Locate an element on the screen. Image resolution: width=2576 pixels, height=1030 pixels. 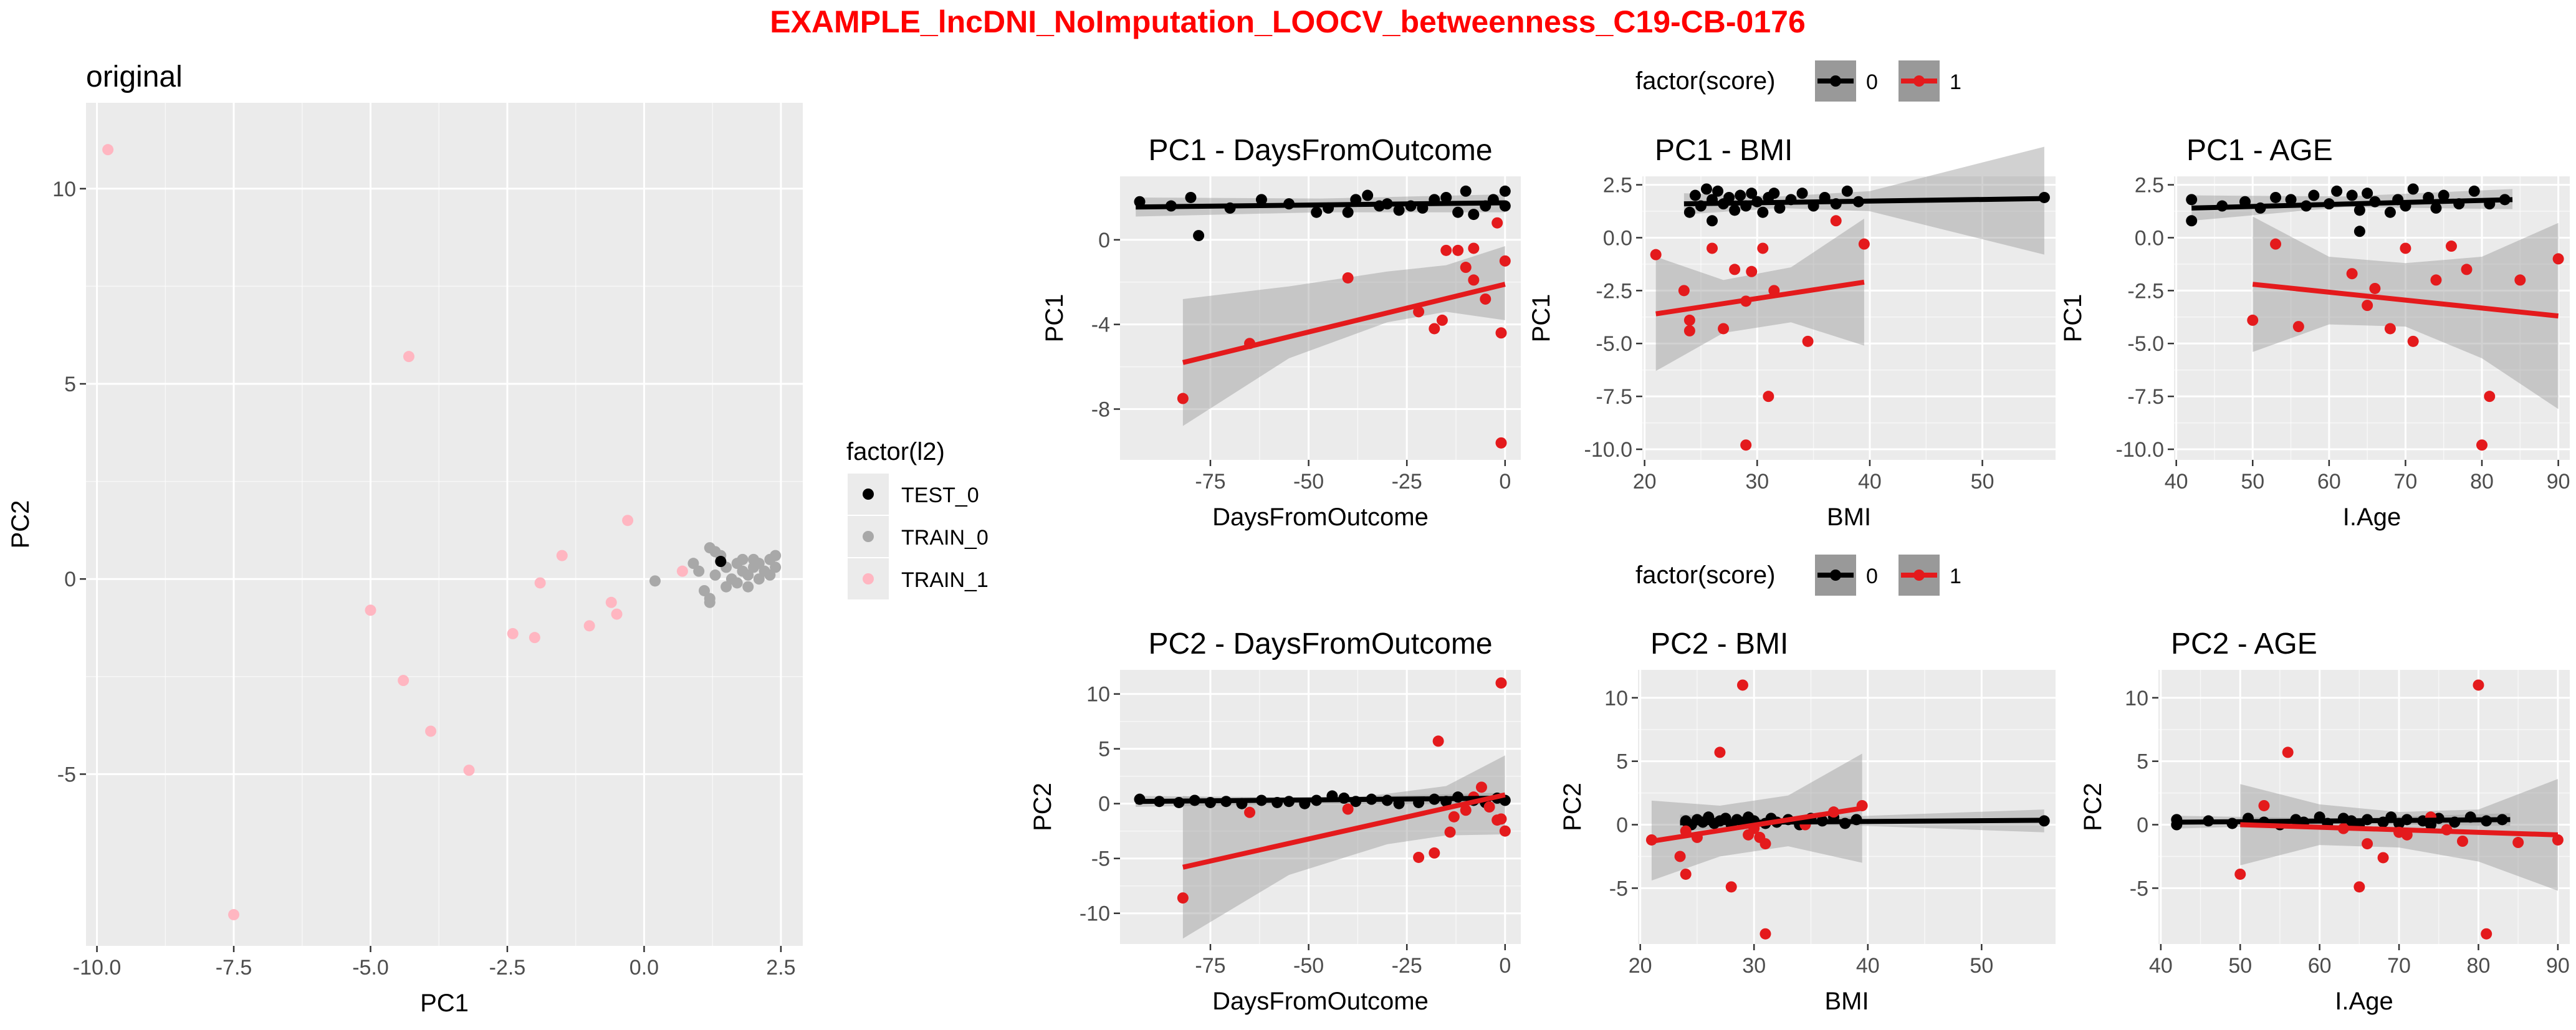
y-tick-label: -10.0 is located at coordinates (2141, 450).